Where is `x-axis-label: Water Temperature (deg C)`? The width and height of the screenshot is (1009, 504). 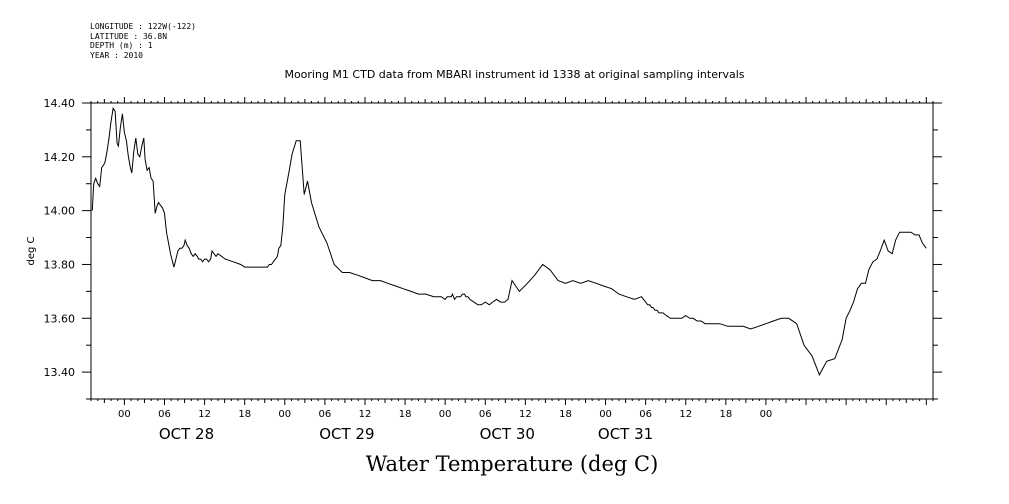
x-axis-label: Water Temperature (deg C) is located at coordinates (512, 464).